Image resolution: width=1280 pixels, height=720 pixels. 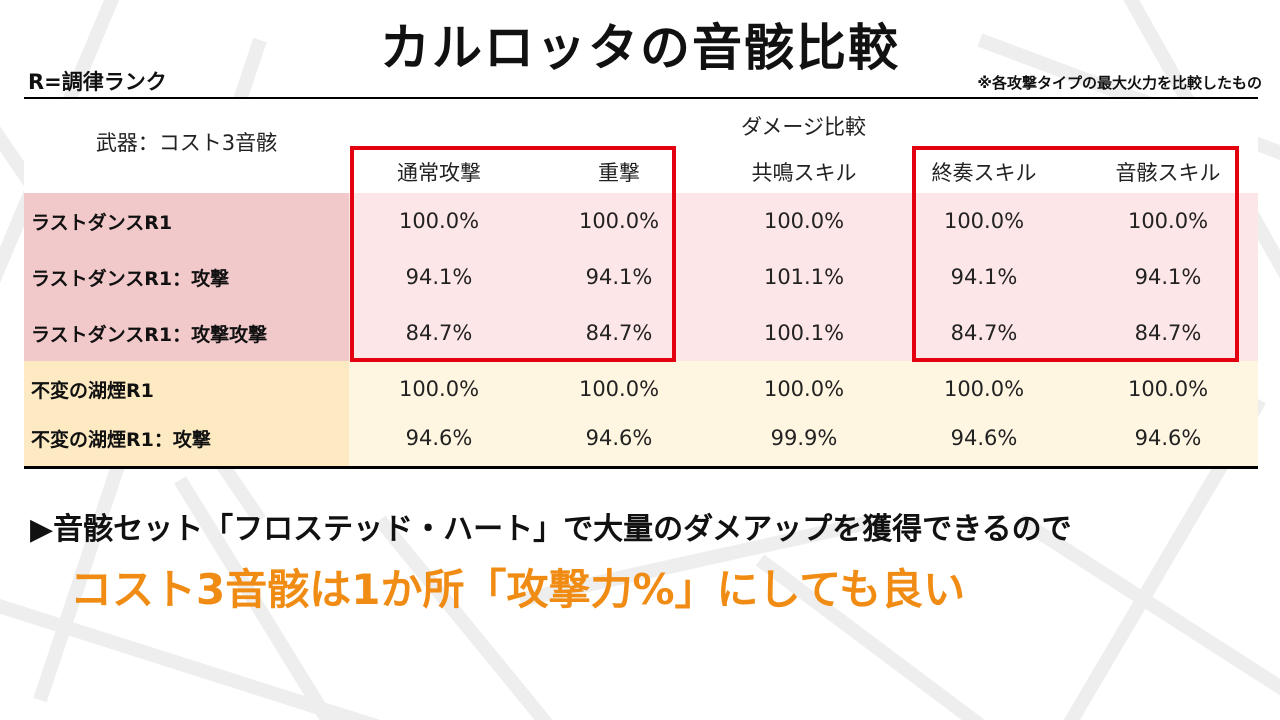 I want to click on table-cell: 101.1%, so click(x=804, y=277).